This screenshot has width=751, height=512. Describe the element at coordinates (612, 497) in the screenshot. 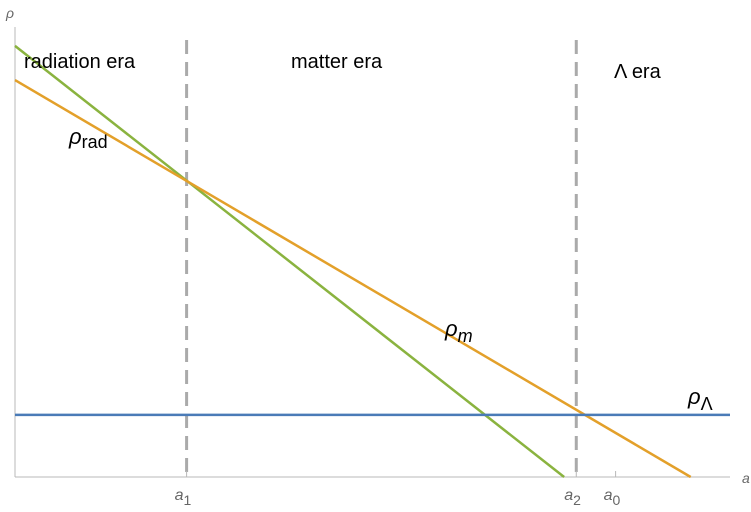

I see `tick-label-a0: a0` at that location.